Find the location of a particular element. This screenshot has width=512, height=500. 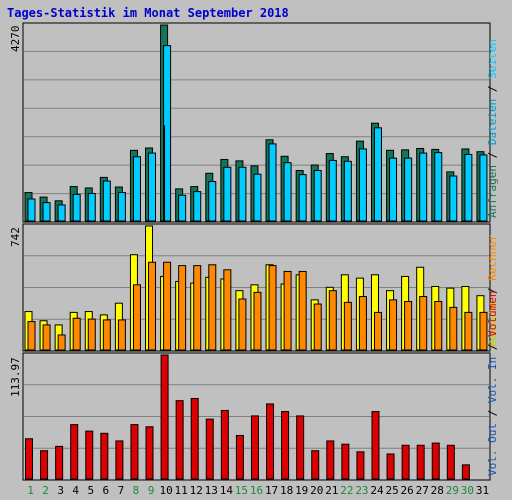

x-tick-label: 14 is located at coordinates (227, 490).